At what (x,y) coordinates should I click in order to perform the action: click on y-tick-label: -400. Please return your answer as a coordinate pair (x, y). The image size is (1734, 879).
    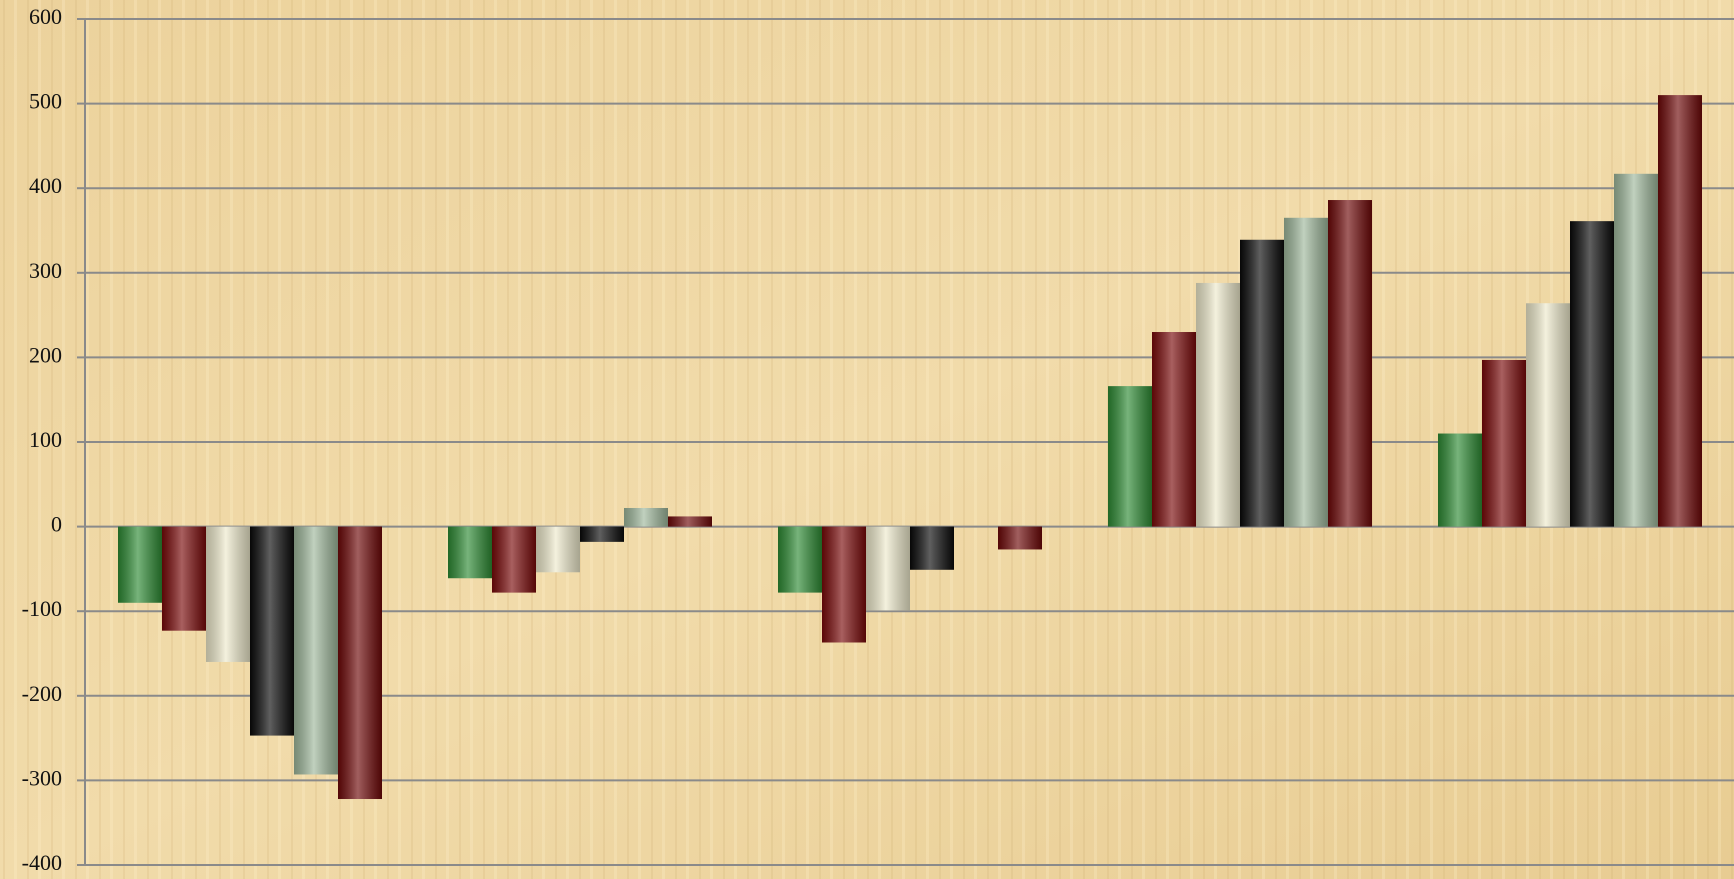
    Looking at the image, I should click on (42, 862).